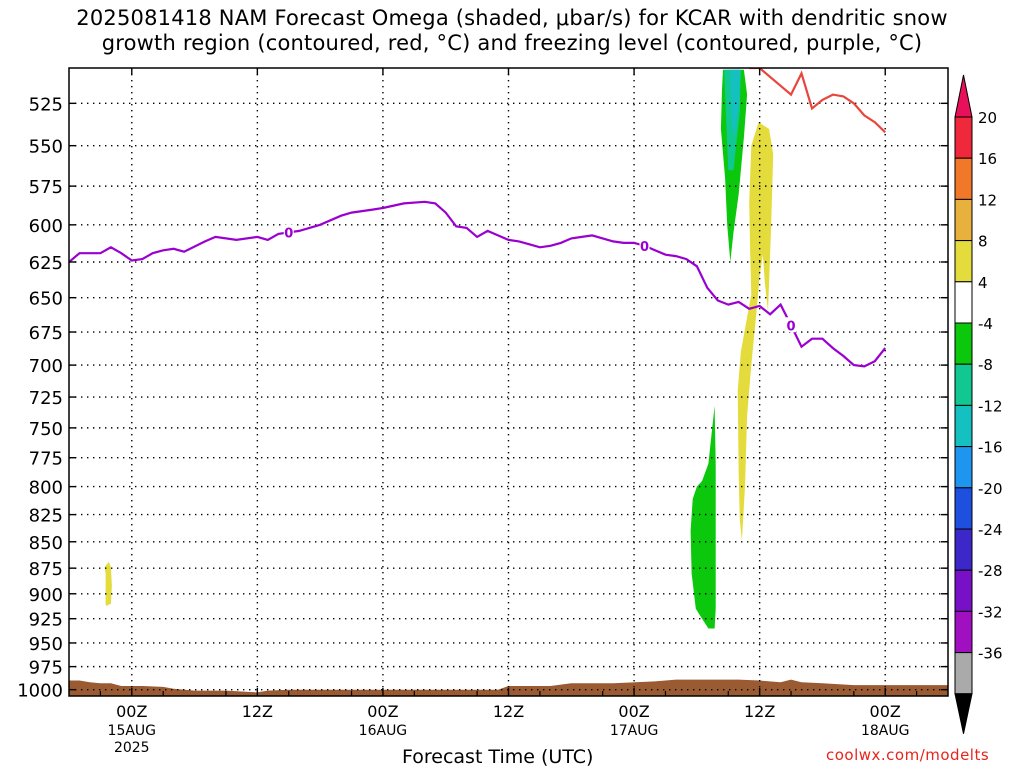 The width and height of the screenshot is (1024, 768). What do you see at coordinates (46, 543) in the screenshot?
I see `y-tick-label: 850` at bounding box center [46, 543].